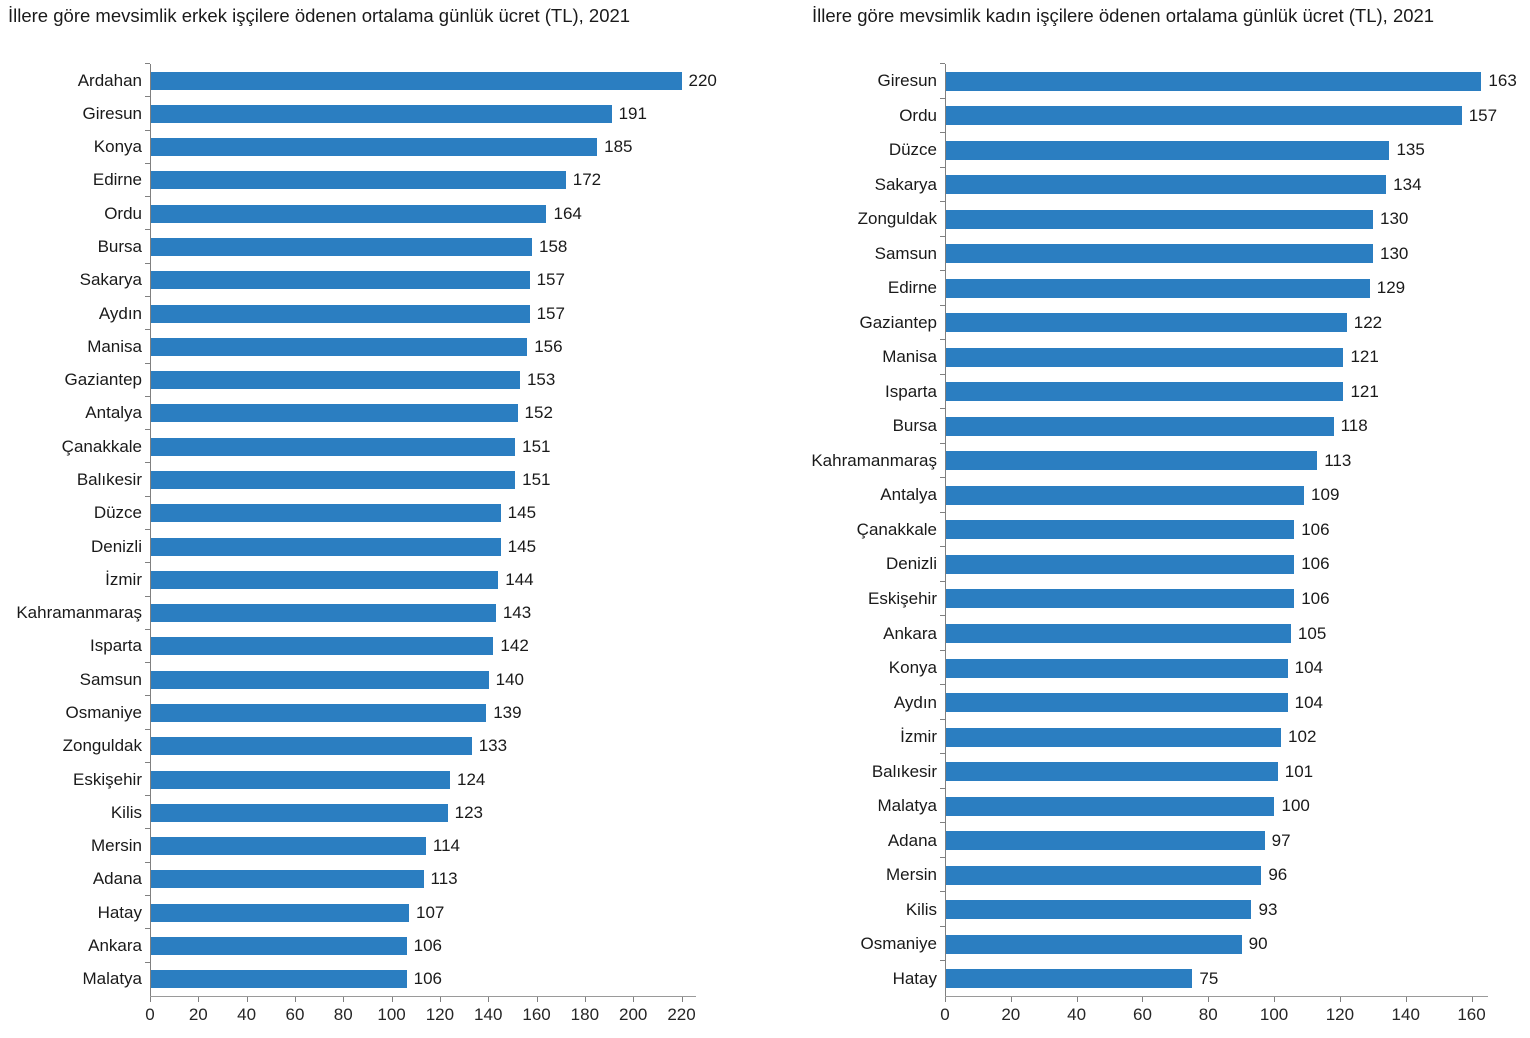 The image size is (1530, 1038). I want to click on value-label: 96, so click(1278, 875).